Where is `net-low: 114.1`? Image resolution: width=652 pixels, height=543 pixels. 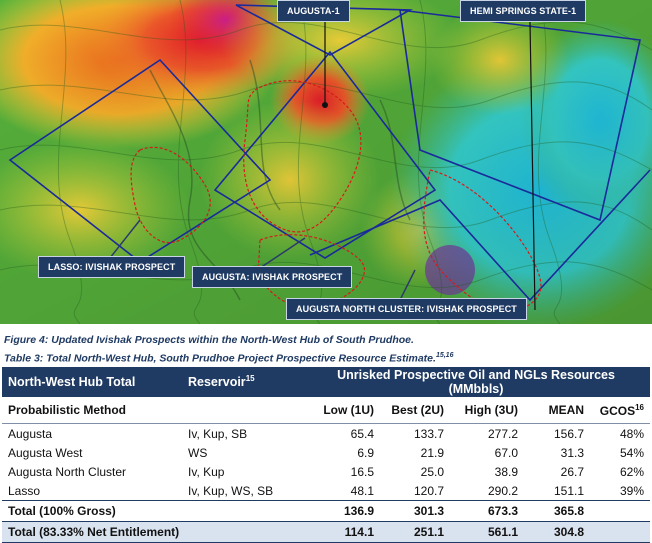 net-low: 114.1 is located at coordinates (341, 532).